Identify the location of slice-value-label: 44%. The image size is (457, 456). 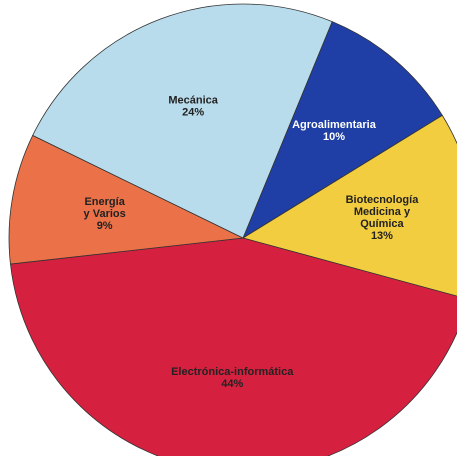
(232, 384).